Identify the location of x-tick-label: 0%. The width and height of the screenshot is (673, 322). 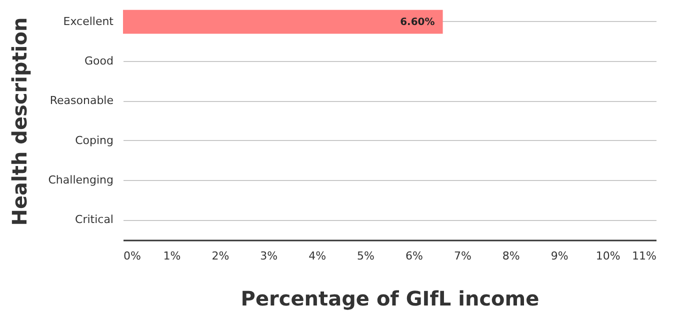
(132, 256).